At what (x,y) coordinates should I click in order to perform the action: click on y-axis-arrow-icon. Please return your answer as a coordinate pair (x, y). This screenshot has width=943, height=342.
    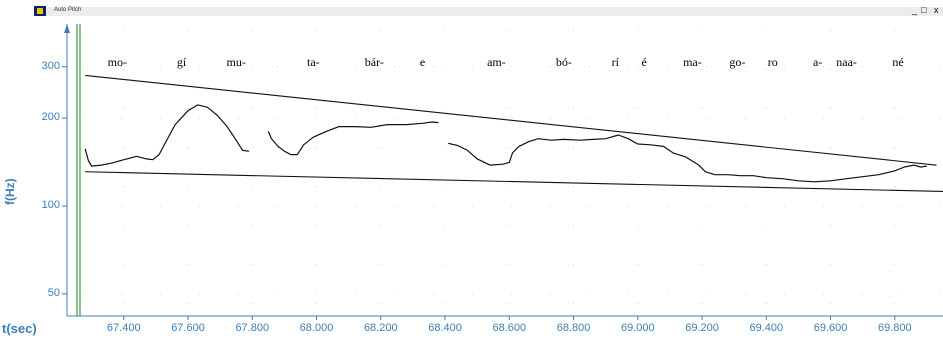
    Looking at the image, I should click on (67, 28).